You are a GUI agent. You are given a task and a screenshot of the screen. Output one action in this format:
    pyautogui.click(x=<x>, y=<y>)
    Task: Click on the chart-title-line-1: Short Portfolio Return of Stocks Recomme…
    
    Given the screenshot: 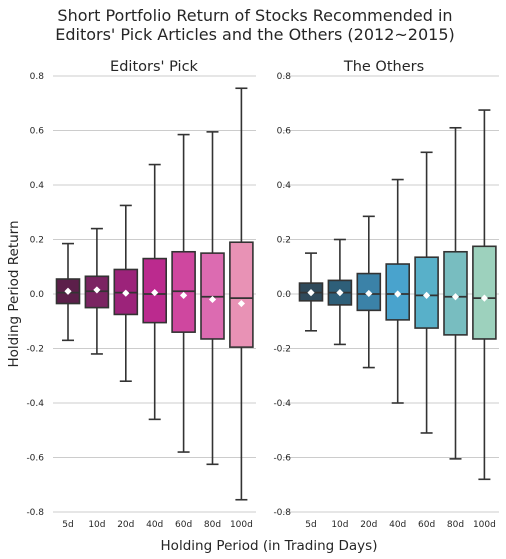 What is the action you would take?
    pyautogui.click(x=254, y=15)
    